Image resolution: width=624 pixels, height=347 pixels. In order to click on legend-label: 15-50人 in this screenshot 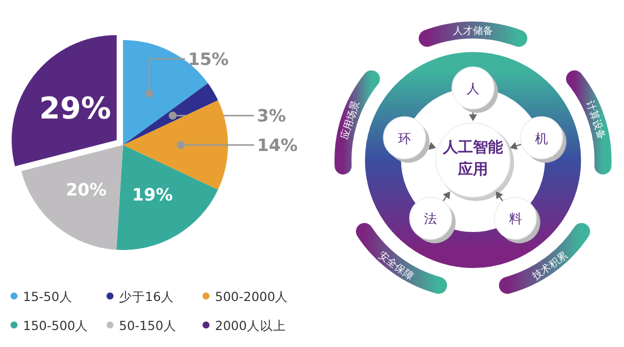, I will do `click(47, 296)`.